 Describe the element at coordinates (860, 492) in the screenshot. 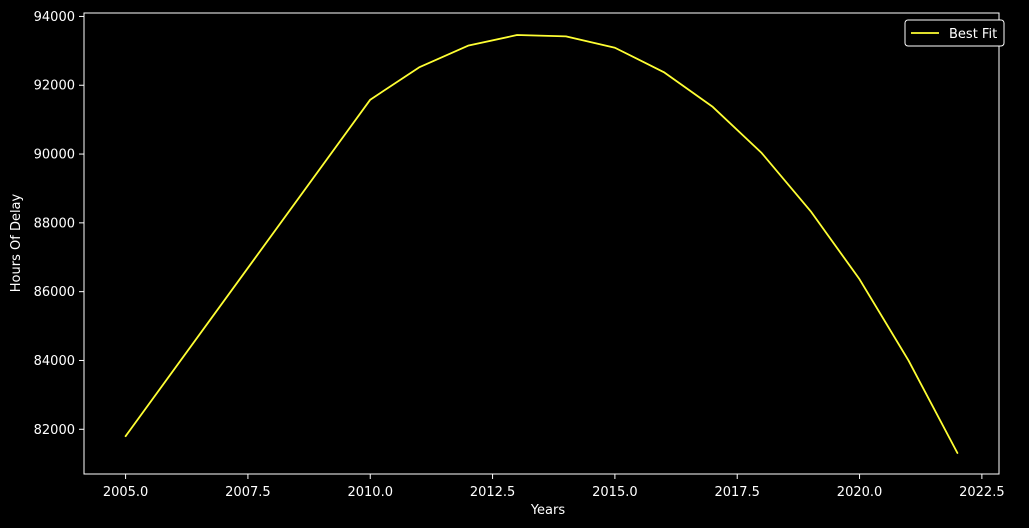

I see `x-tick-label: 2020.0` at that location.